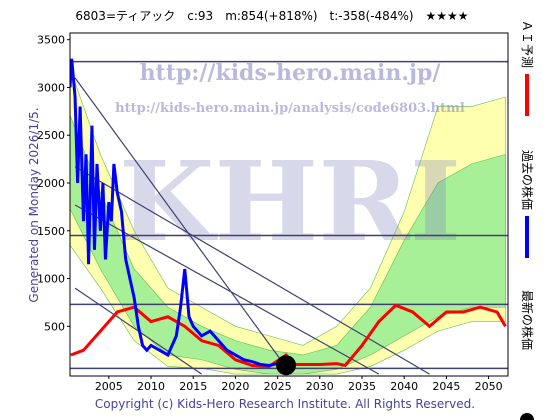 The height and width of the screenshot is (420, 560). I want to click on y-tick-label: 500, so click(54, 326).